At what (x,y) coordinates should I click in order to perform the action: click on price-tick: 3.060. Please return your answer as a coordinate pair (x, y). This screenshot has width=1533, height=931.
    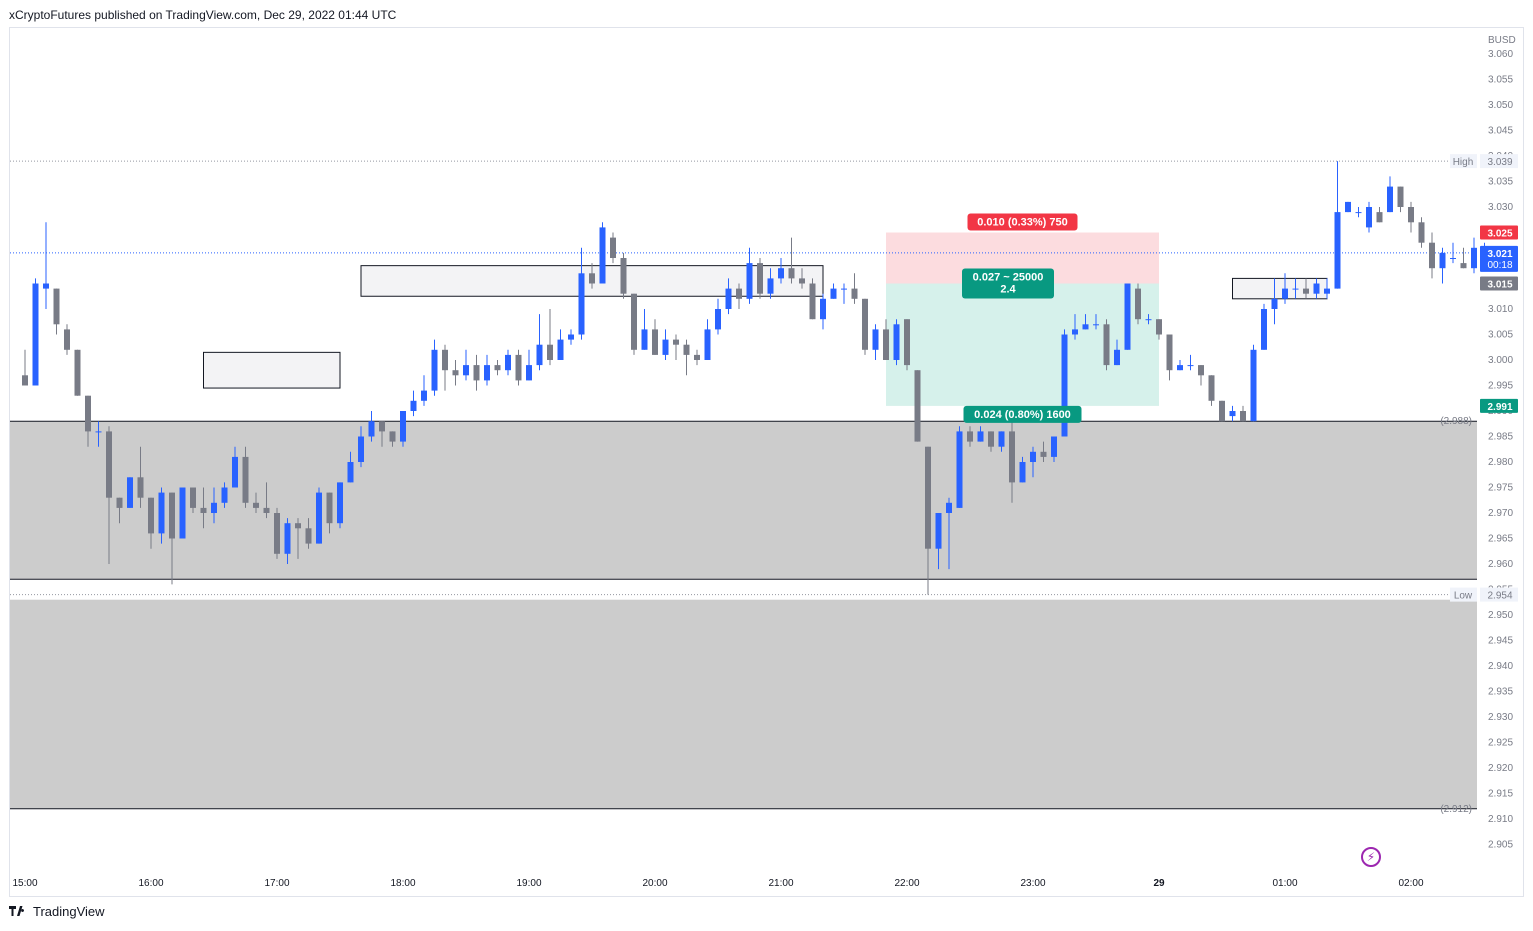
    Looking at the image, I should click on (1500, 54).